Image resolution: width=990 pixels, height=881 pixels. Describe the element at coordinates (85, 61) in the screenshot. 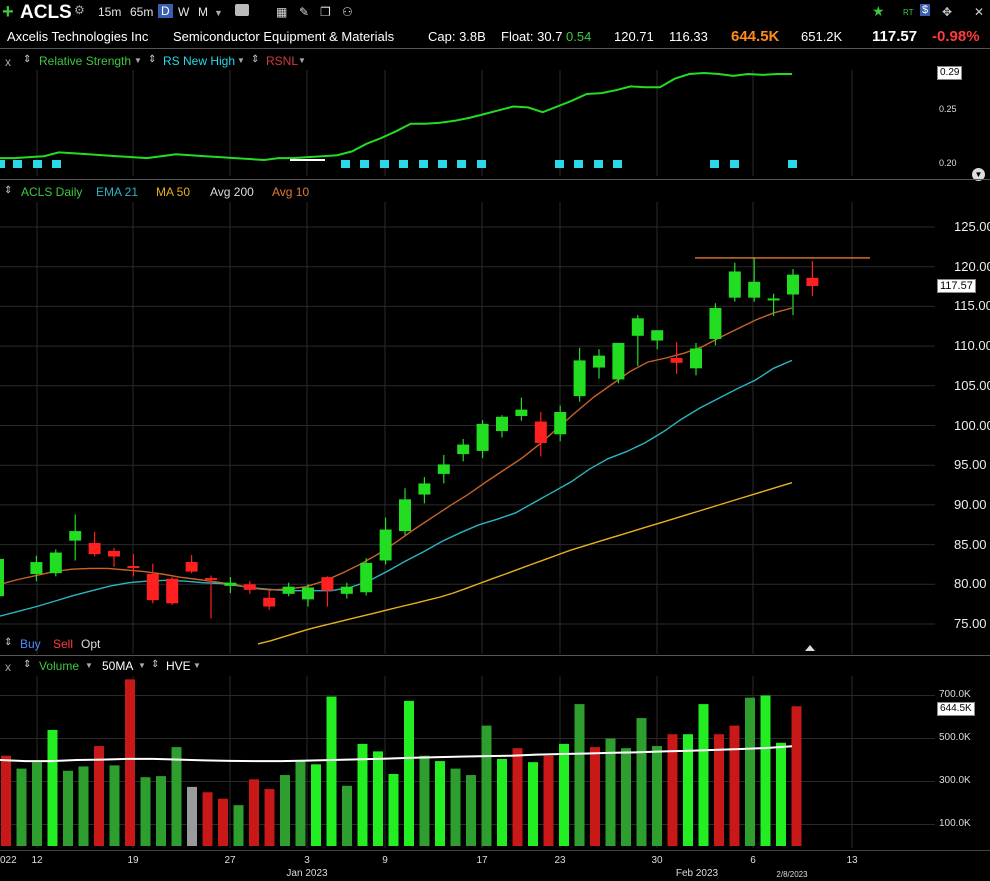

I see `rs-legend-relative-strength: Relative Strength` at that location.